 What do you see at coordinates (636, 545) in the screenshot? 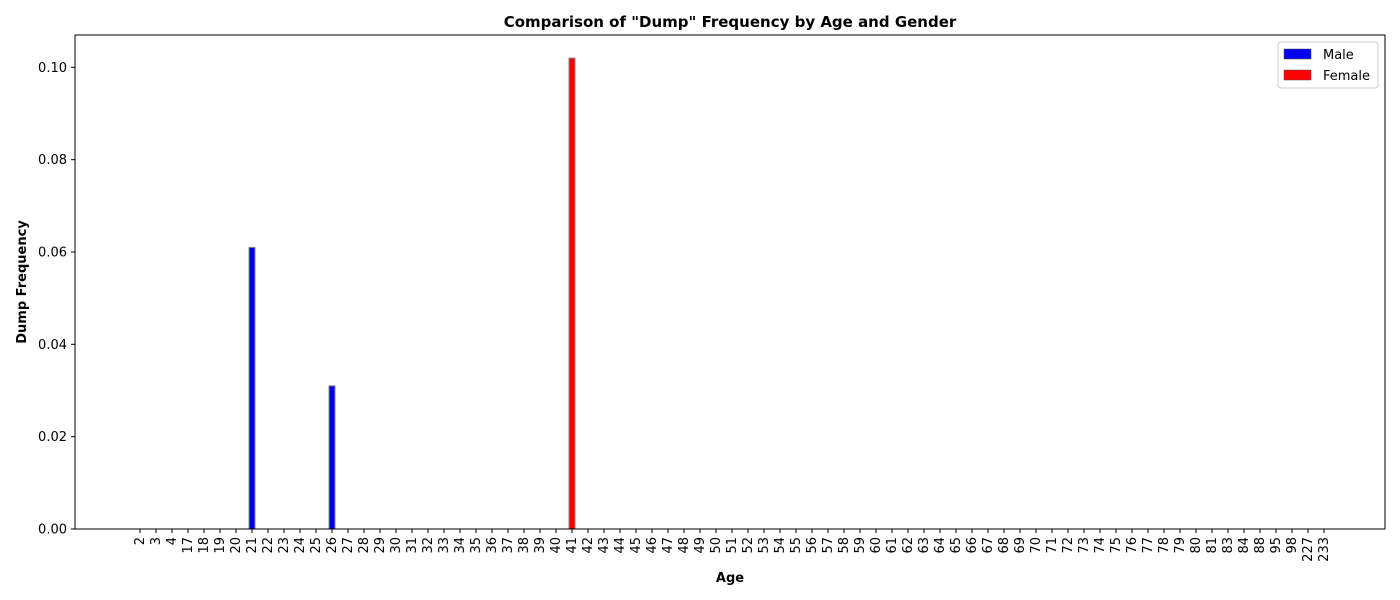
I see `x-tick-label: 45` at bounding box center [636, 545].